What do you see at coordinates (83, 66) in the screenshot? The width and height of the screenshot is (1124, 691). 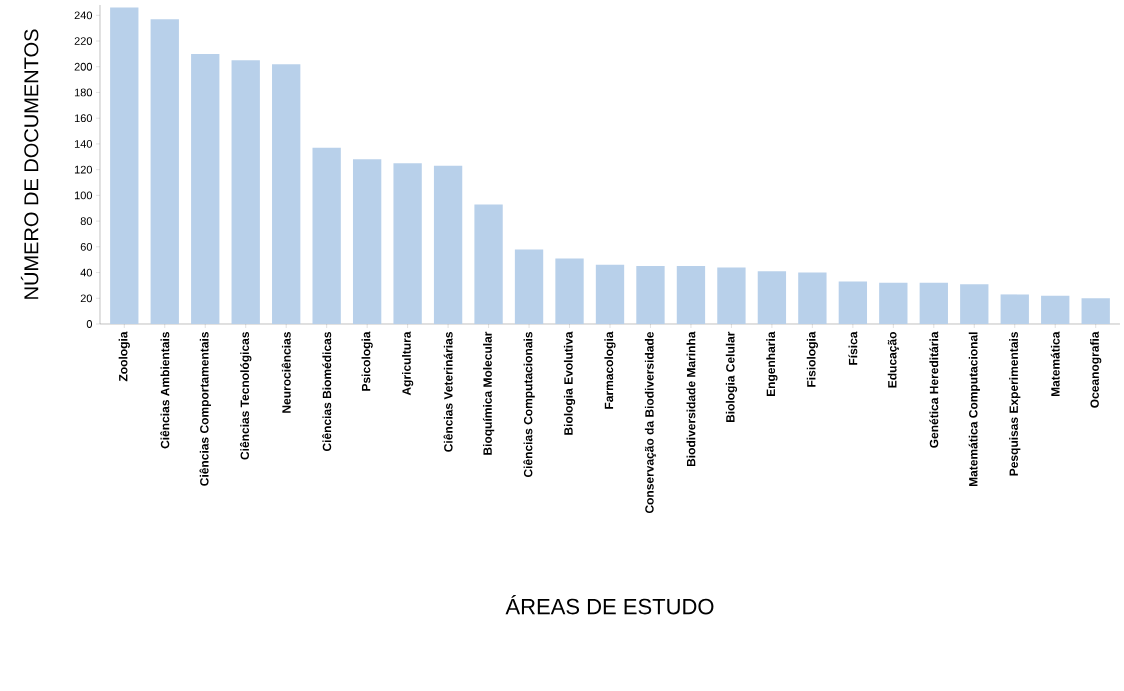 I see `y-tick-label: 200` at bounding box center [83, 66].